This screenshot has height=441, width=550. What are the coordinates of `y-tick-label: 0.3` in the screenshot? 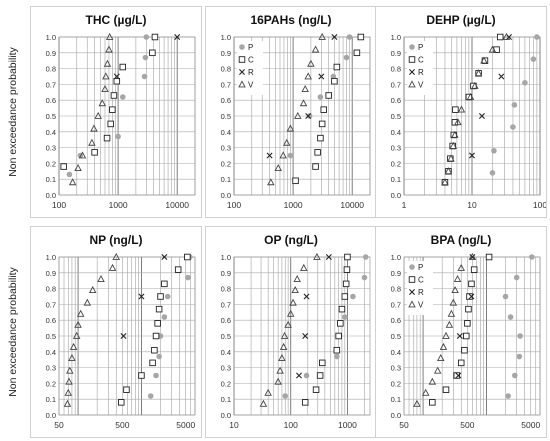 It's located at (396, 368).